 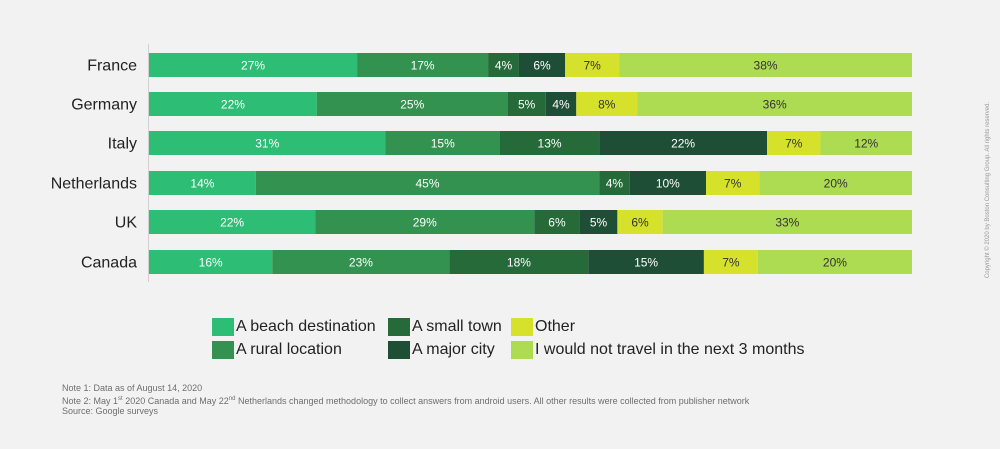 I want to click on bar-segment-germany-a-small-town, so click(x=526, y=104).